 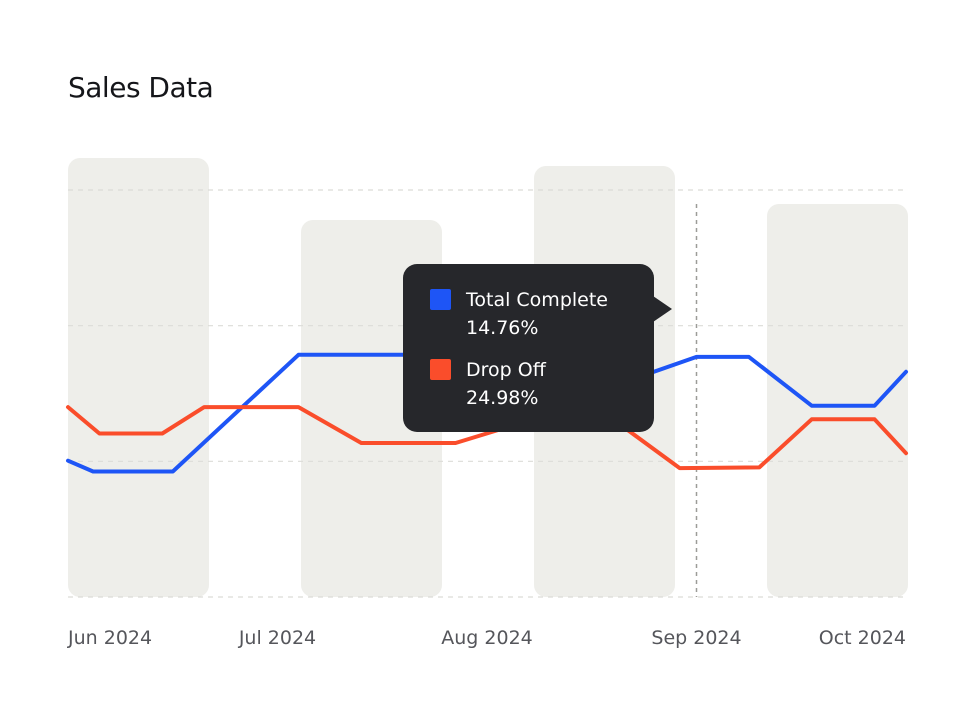 What do you see at coordinates (502, 328) in the screenshot?
I see `tooltip-series-value: 14.76%` at bounding box center [502, 328].